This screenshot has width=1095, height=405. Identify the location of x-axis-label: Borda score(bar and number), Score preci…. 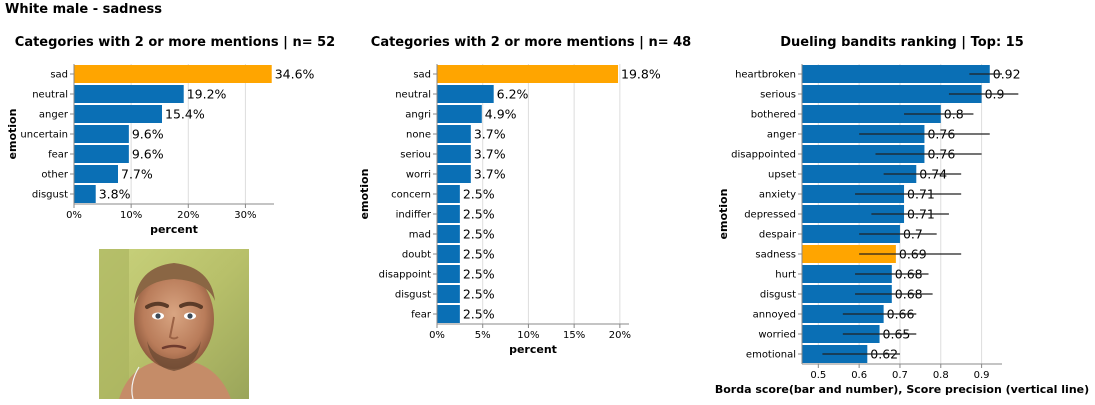
(902, 389).